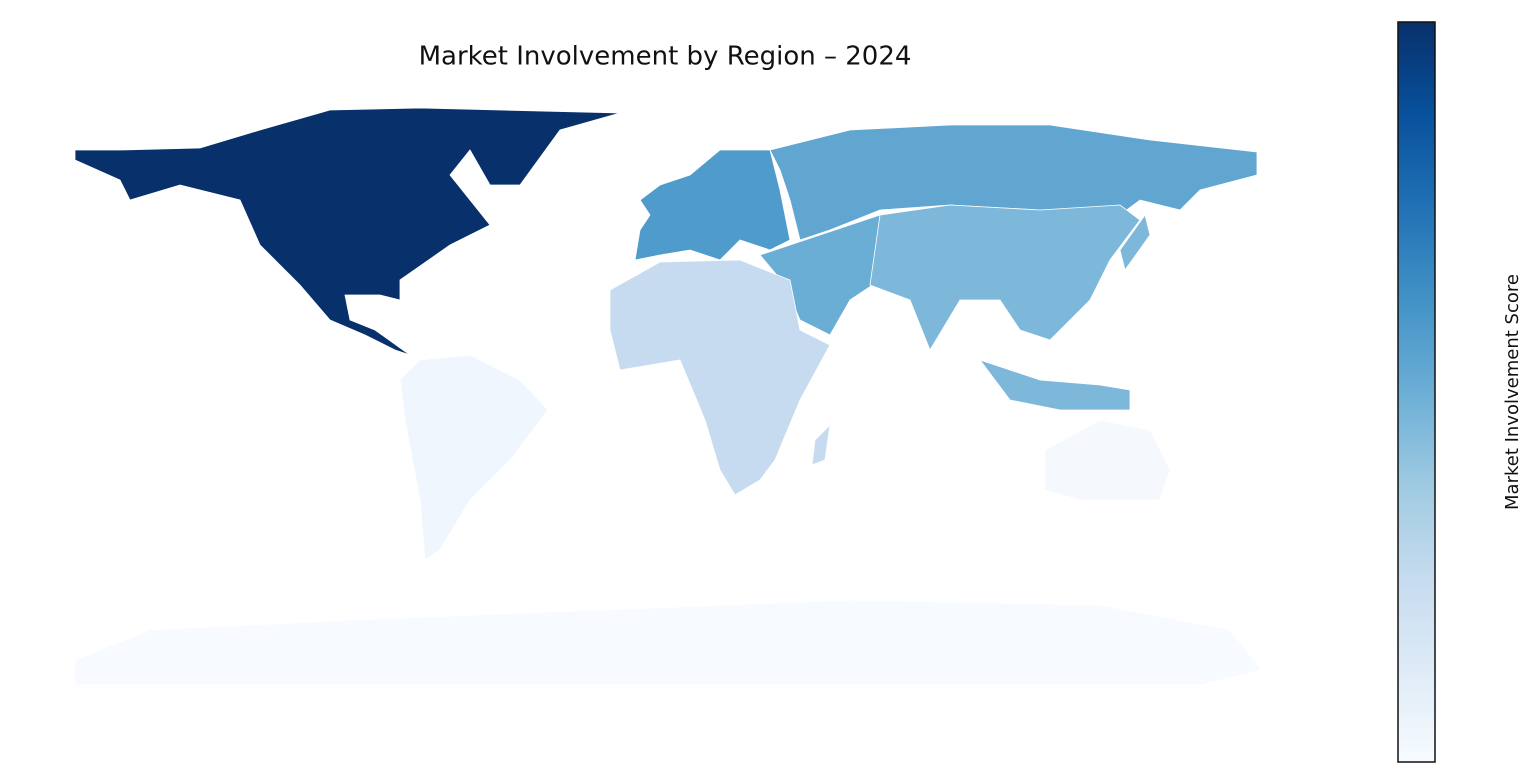 This screenshot has width=1539, height=777. I want to click on antarctica, so click(668, 642).